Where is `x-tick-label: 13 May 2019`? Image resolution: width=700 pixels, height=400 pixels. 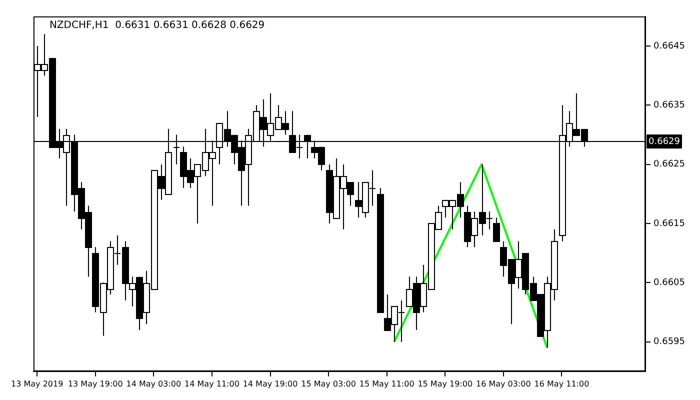
x-tick-label: 13 May 2019 is located at coordinates (37, 383).